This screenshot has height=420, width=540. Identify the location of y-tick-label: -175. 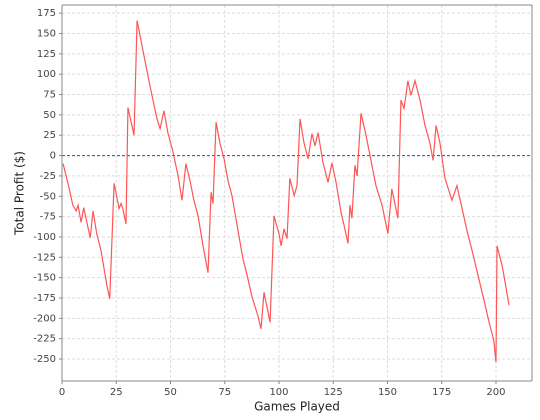
(44, 298).